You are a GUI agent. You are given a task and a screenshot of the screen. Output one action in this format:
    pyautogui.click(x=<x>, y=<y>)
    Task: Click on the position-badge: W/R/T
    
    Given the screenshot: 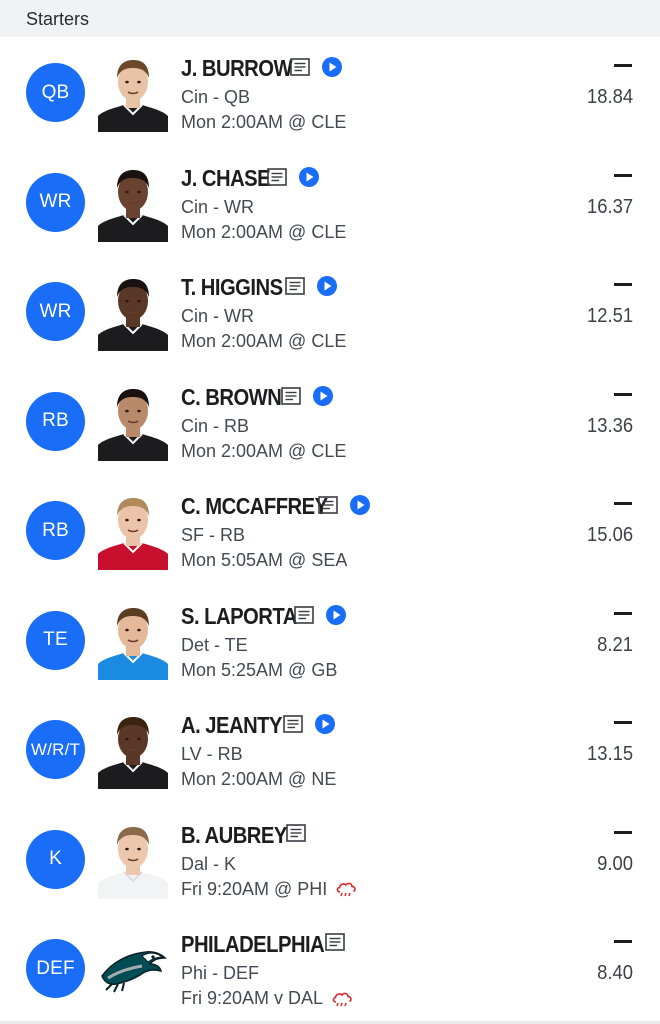 What is the action you would take?
    pyautogui.click(x=55, y=749)
    